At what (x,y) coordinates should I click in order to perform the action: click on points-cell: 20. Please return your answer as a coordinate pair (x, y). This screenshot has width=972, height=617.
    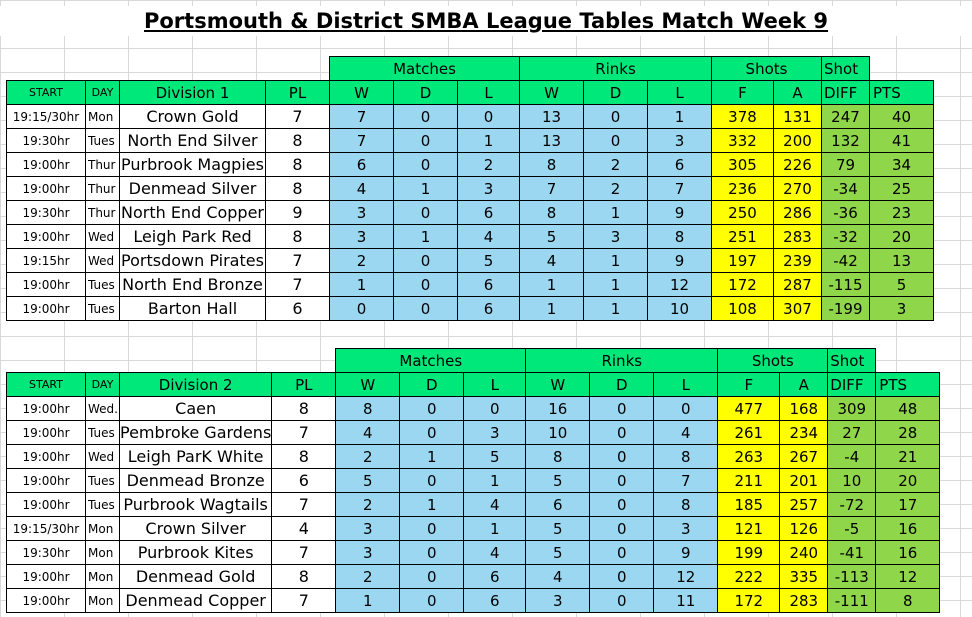
    Looking at the image, I should click on (908, 480).